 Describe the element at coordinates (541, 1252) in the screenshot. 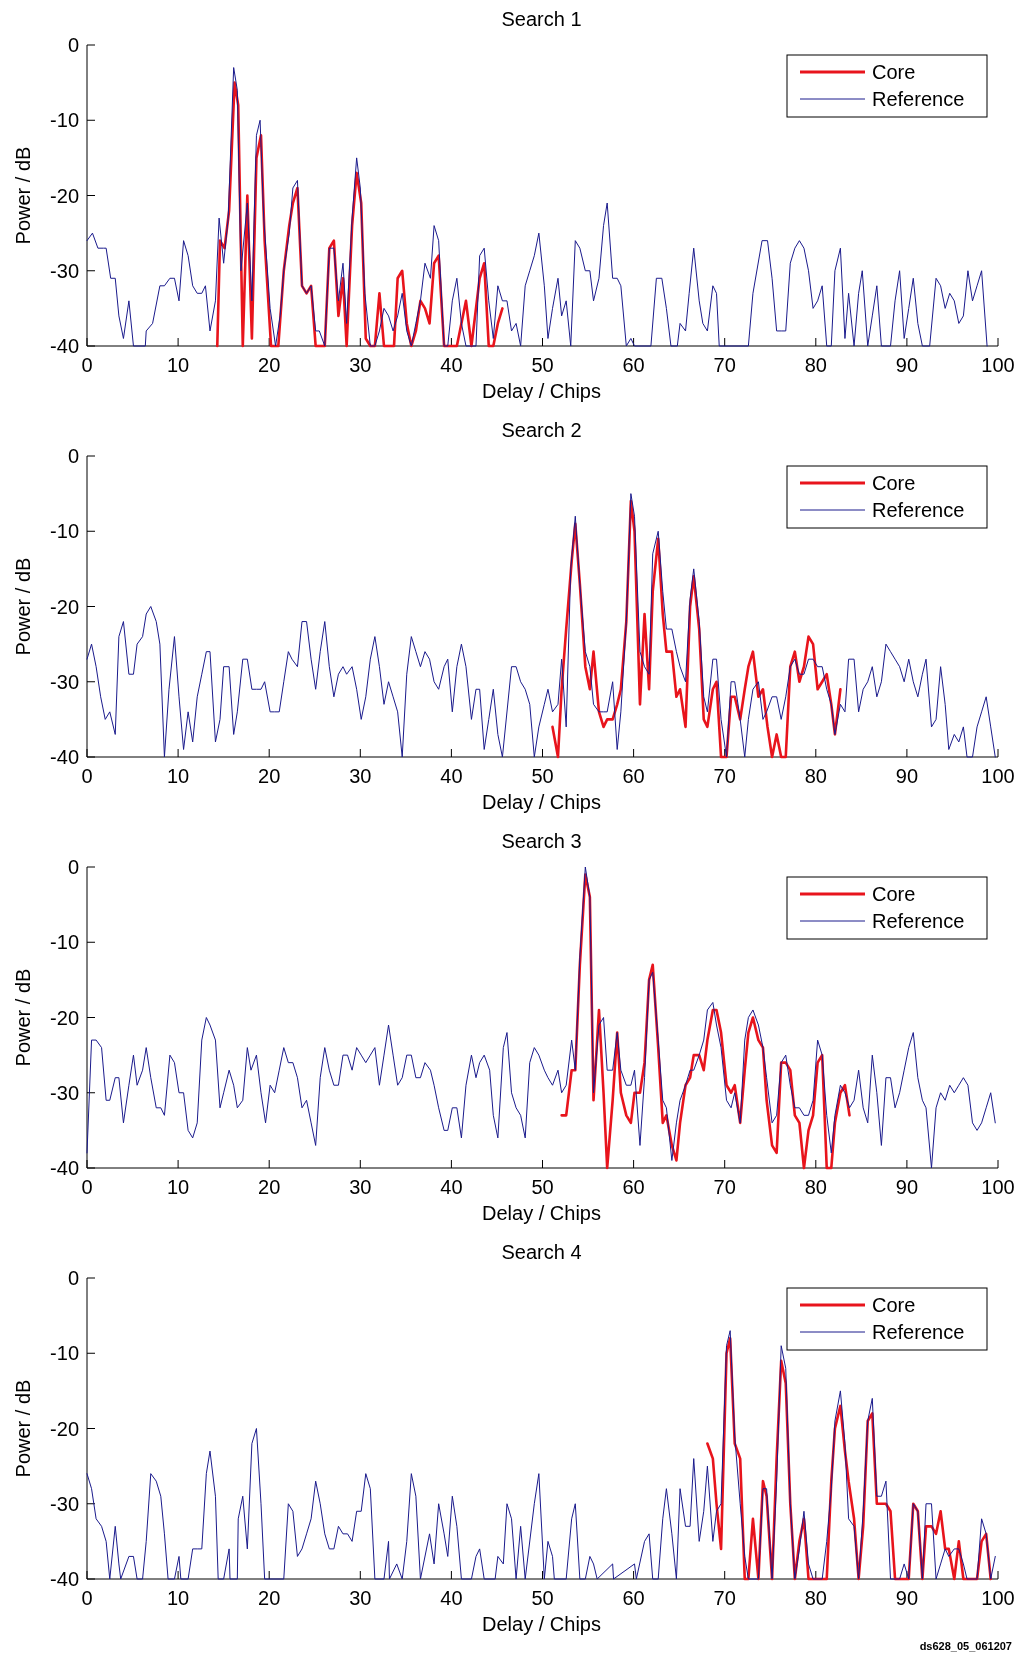

I see `chart-title: Search 4` at that location.